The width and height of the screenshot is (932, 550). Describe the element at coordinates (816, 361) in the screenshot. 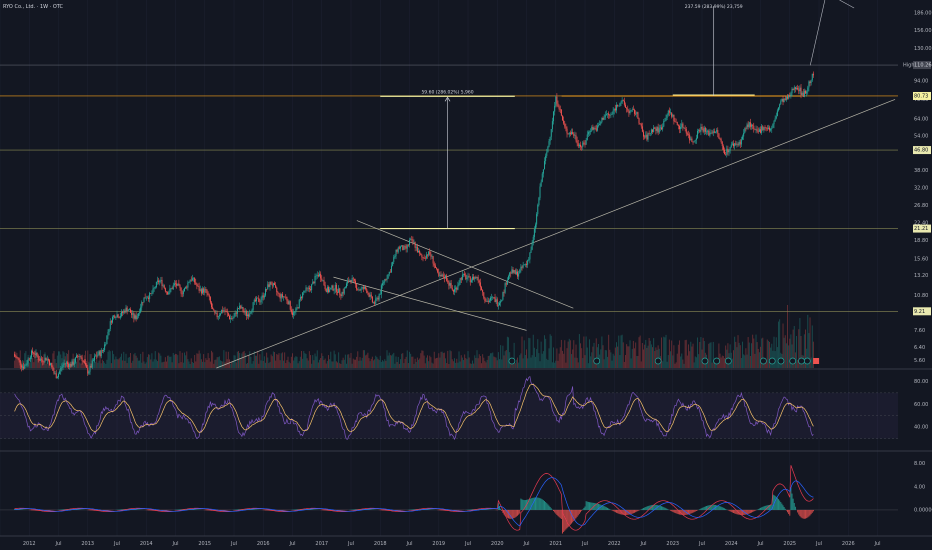

I see `dividend-marker` at that location.